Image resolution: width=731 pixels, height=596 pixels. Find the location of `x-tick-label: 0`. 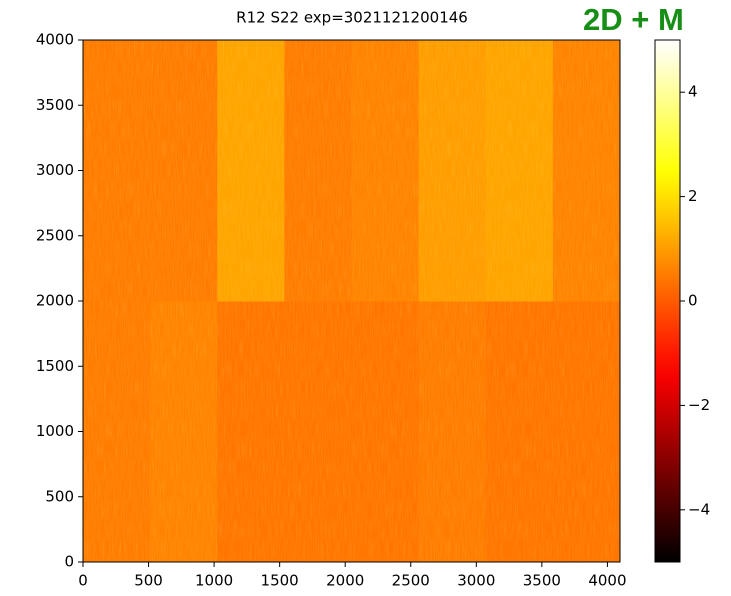

x-tick-label: 0 is located at coordinates (83, 581).